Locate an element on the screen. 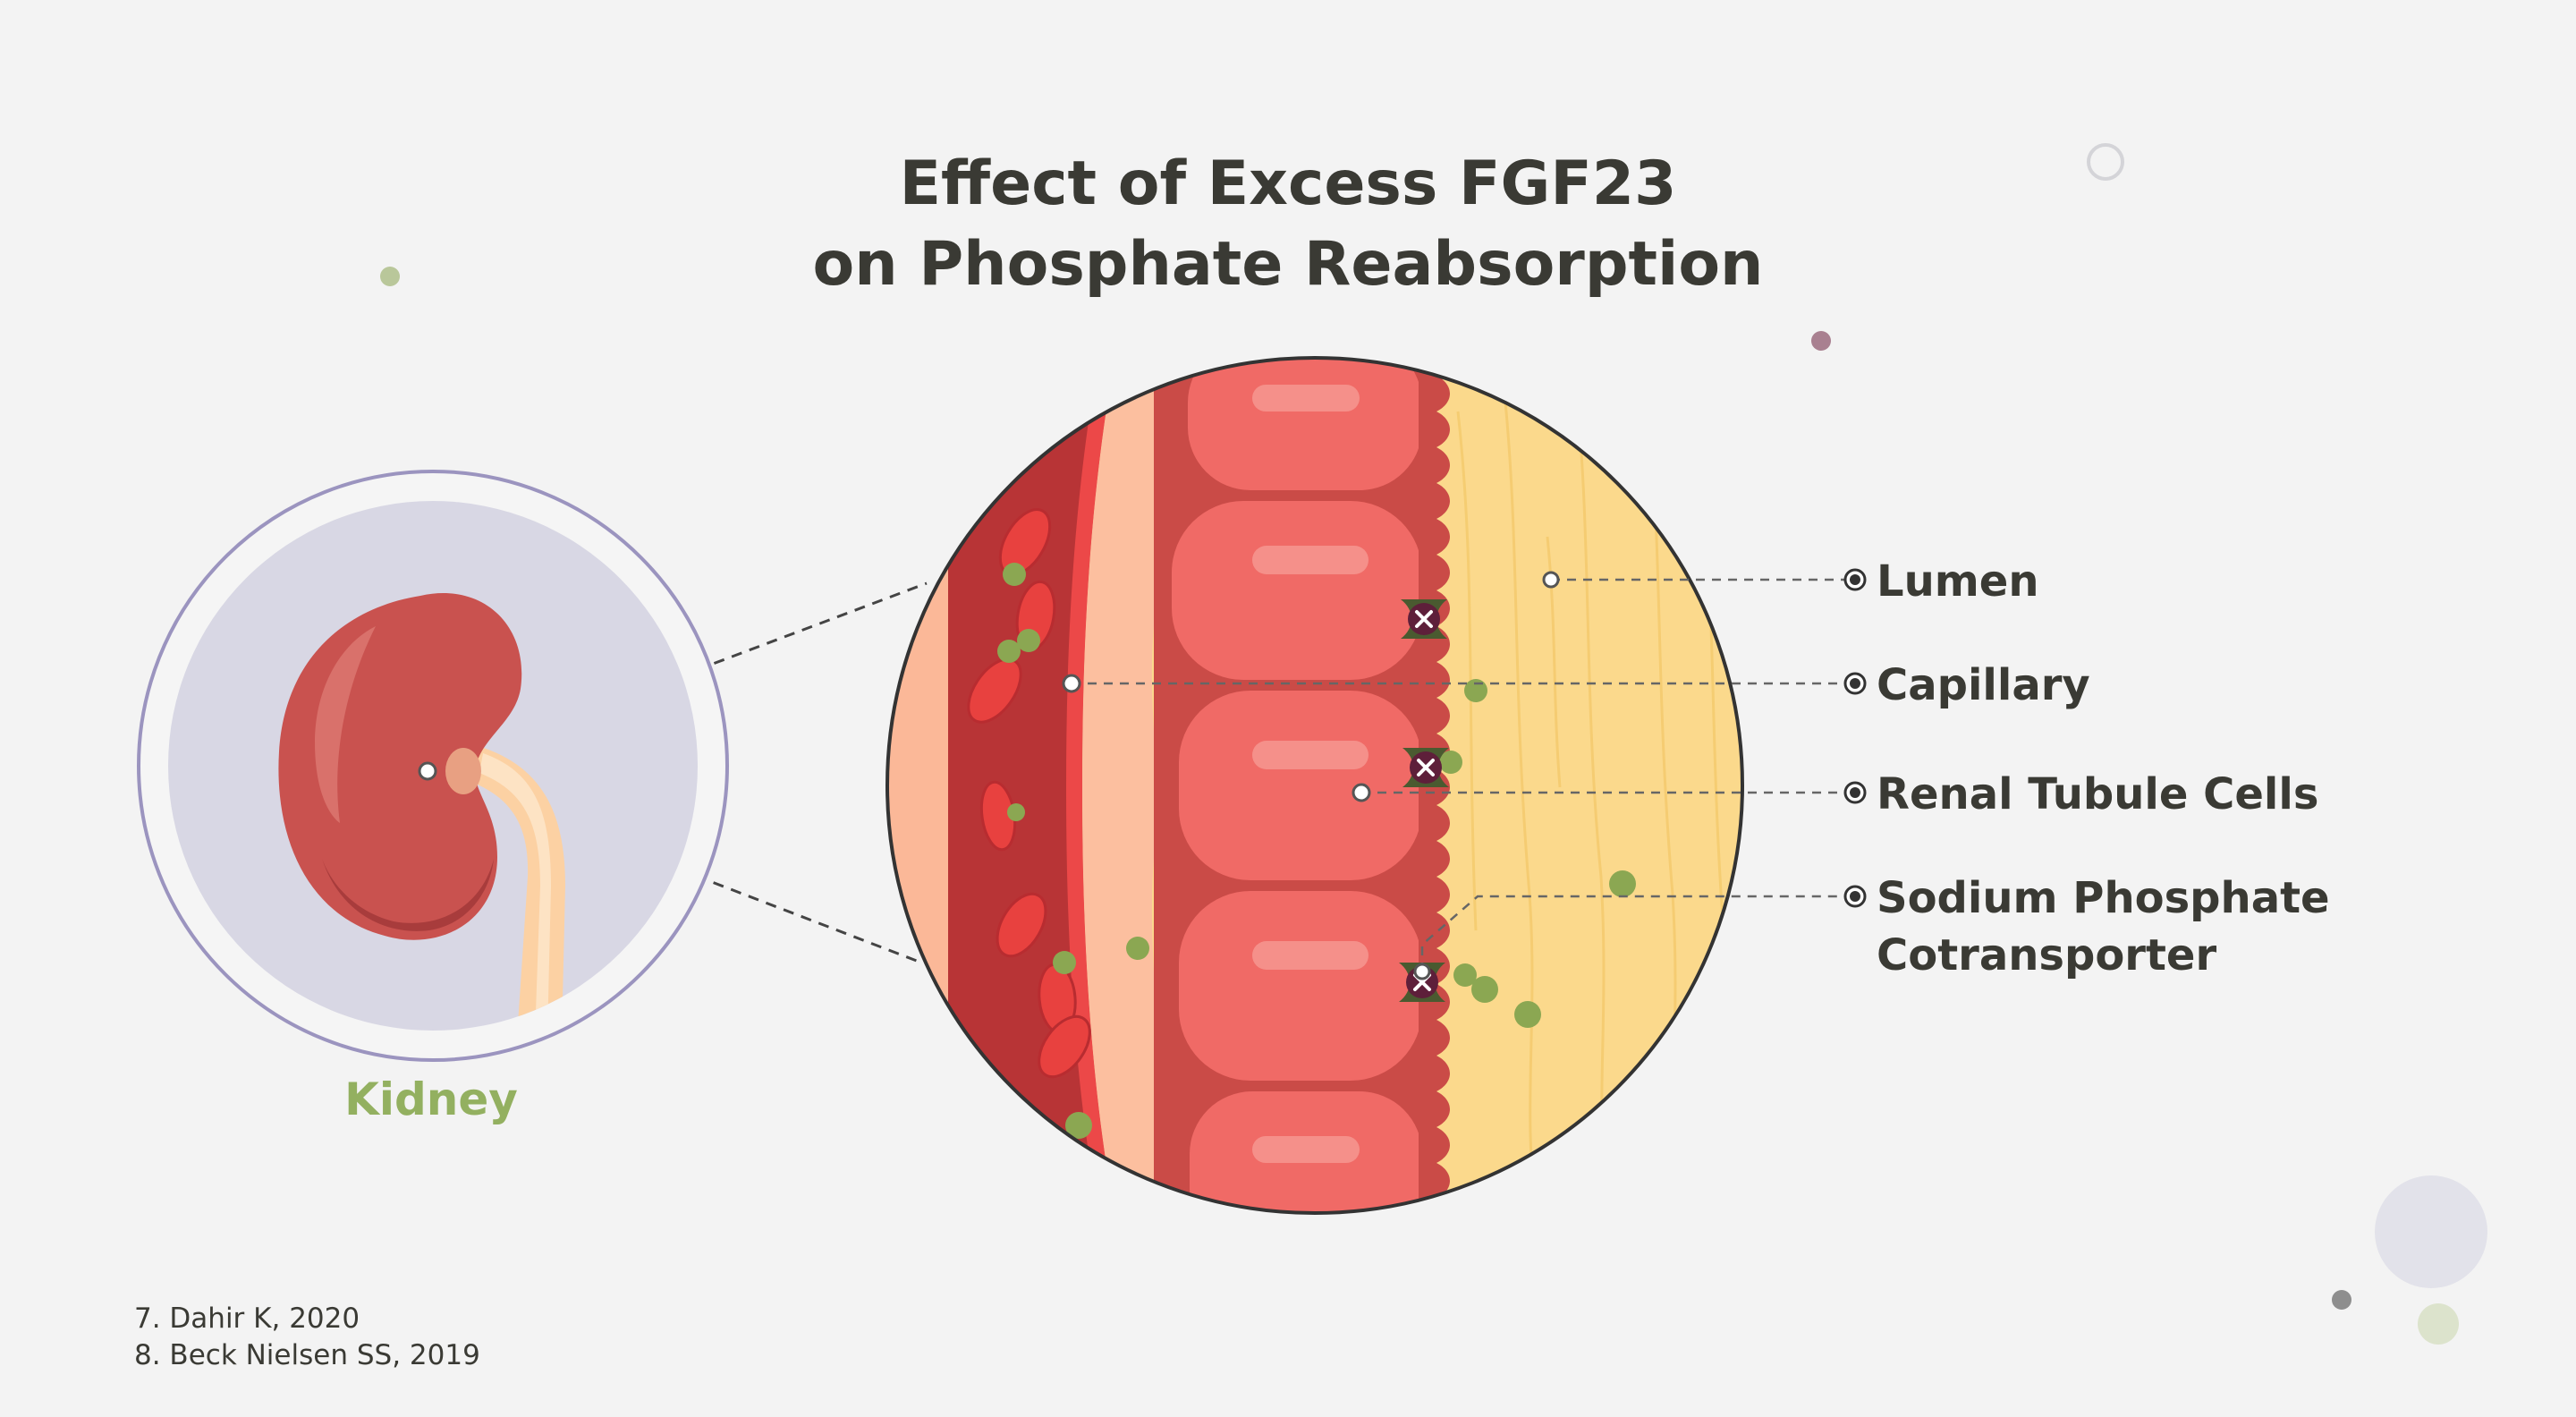  ureter-highlight is located at coordinates (515, 892).